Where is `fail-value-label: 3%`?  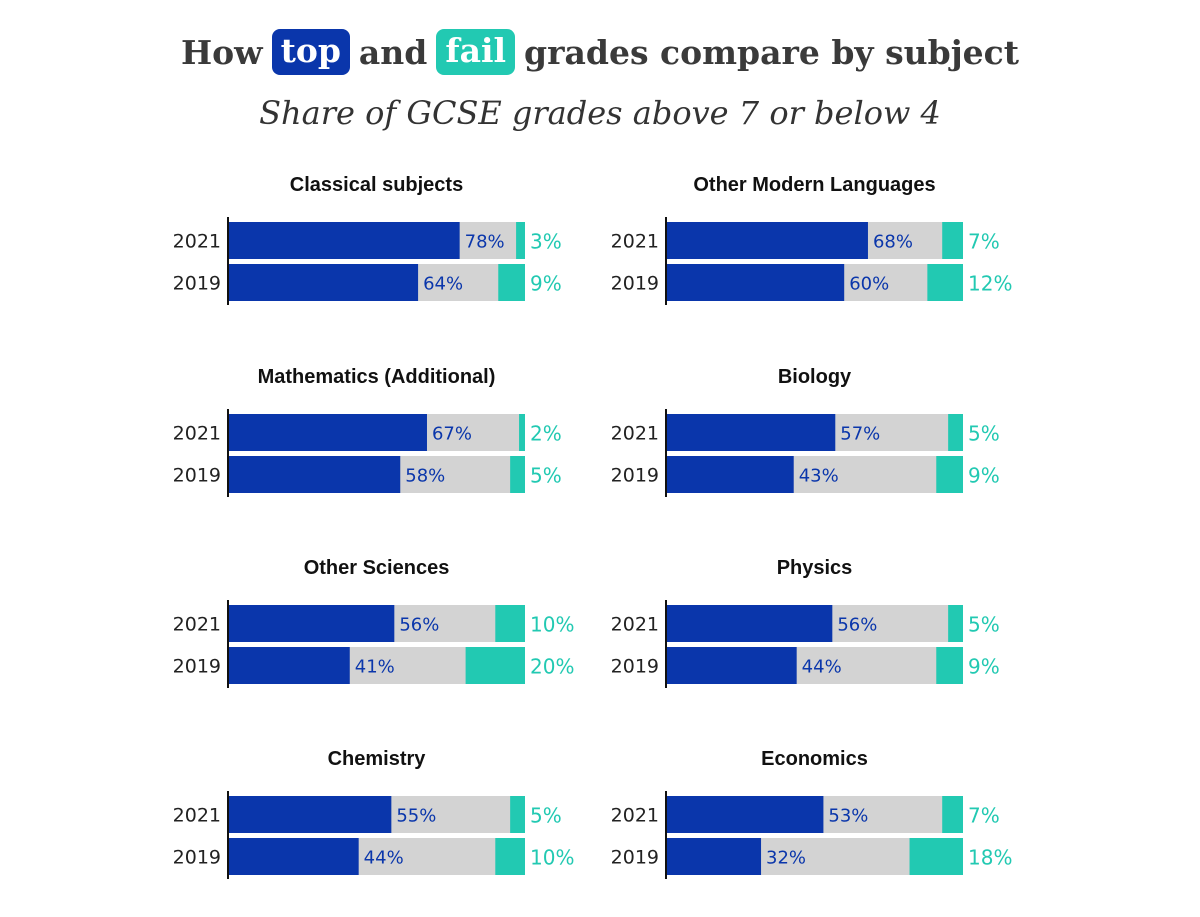 fail-value-label: 3% is located at coordinates (546, 242).